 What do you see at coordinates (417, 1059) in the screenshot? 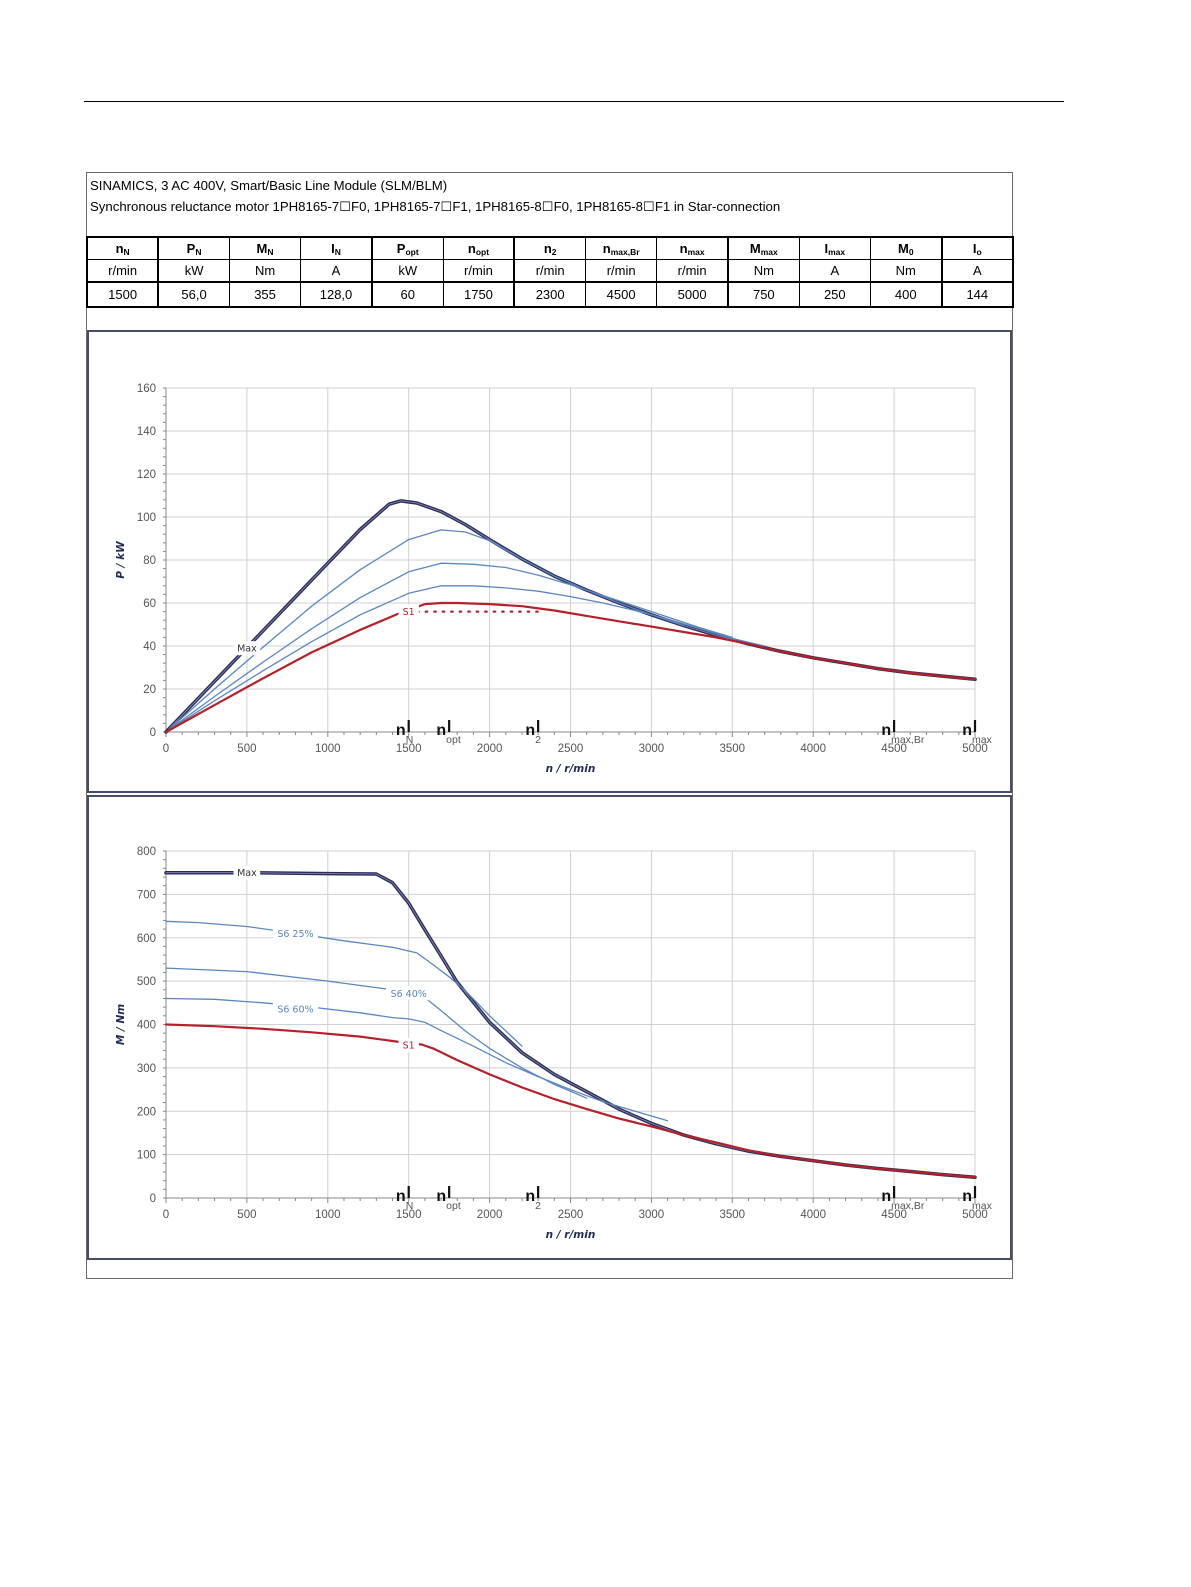
I see `series-line-s6-60-` at bounding box center [417, 1059].